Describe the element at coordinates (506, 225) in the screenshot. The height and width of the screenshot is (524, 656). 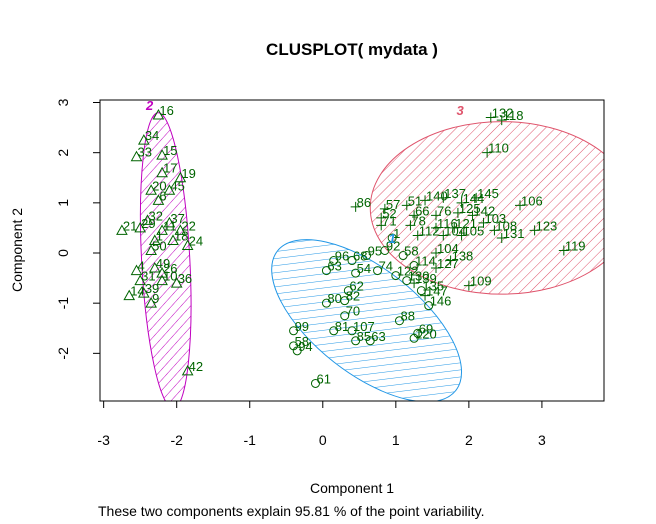
I see `point-label: 108` at that location.